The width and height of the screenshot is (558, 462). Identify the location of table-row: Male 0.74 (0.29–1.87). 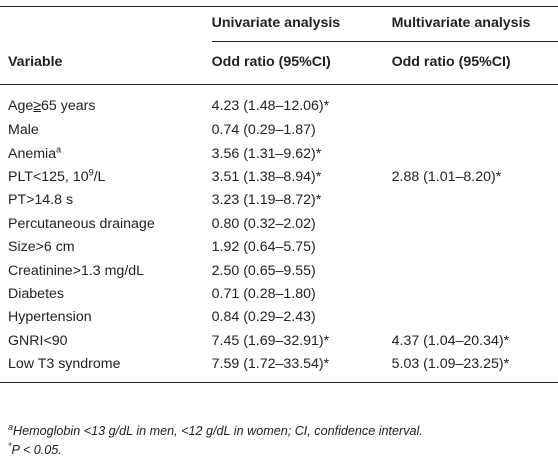
(279, 130).